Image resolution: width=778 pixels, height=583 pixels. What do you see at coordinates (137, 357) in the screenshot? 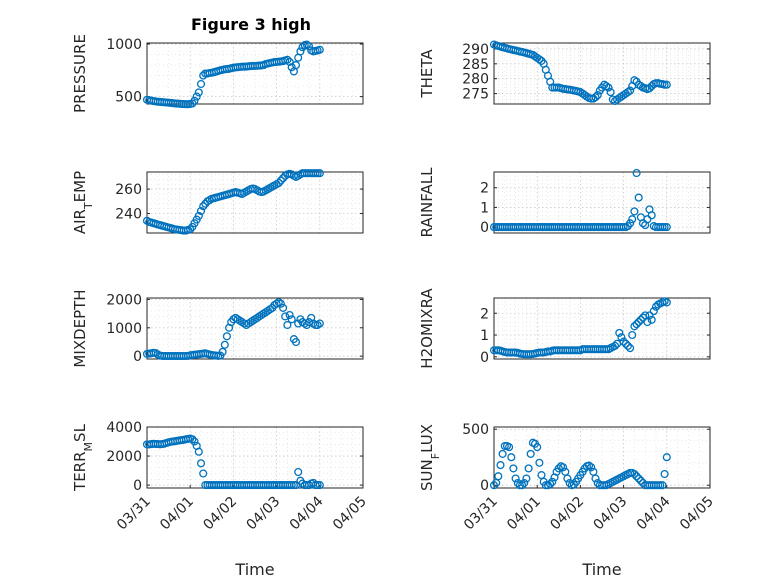
I see `y-tick-label: 0` at bounding box center [137, 357].